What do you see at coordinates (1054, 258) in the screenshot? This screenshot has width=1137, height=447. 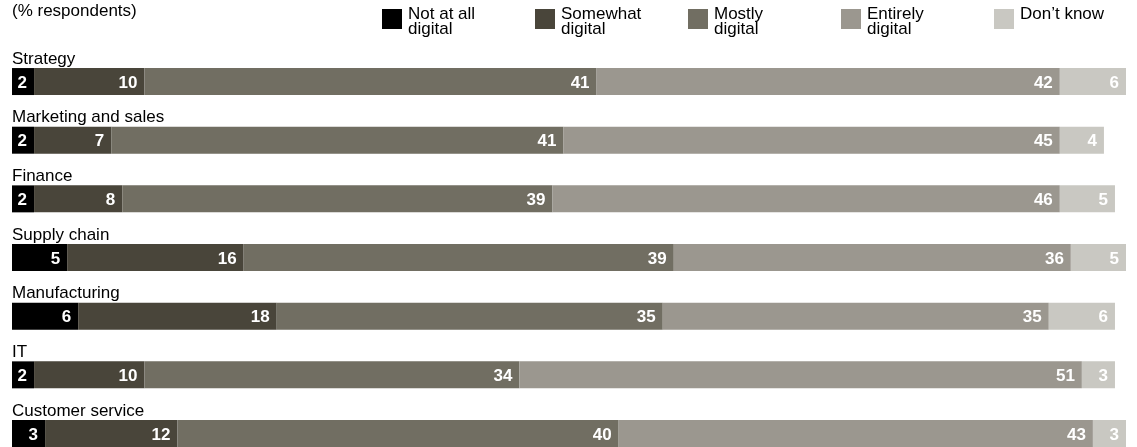 I see `data-label: 36` at bounding box center [1054, 258].